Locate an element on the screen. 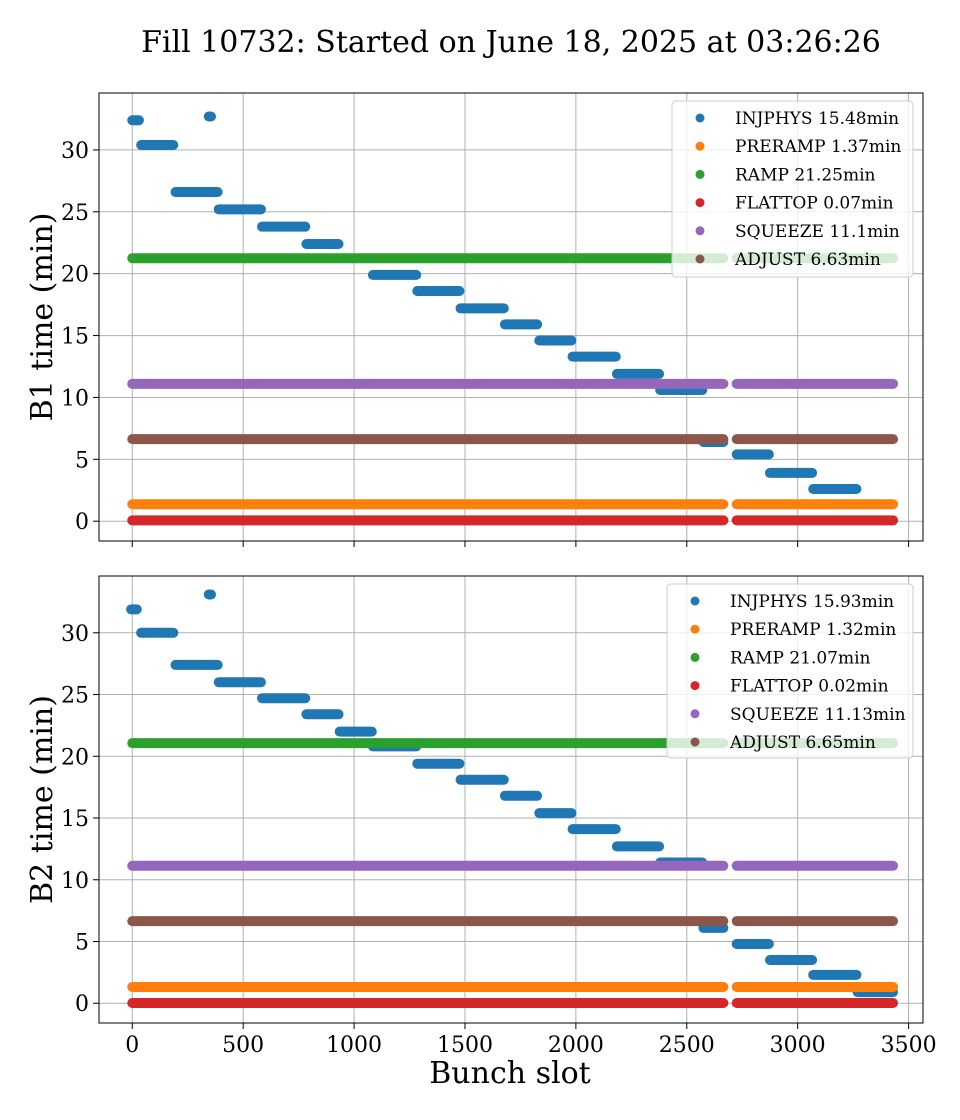  legend-label: SQUEEZE 11.1min is located at coordinates (817, 232).